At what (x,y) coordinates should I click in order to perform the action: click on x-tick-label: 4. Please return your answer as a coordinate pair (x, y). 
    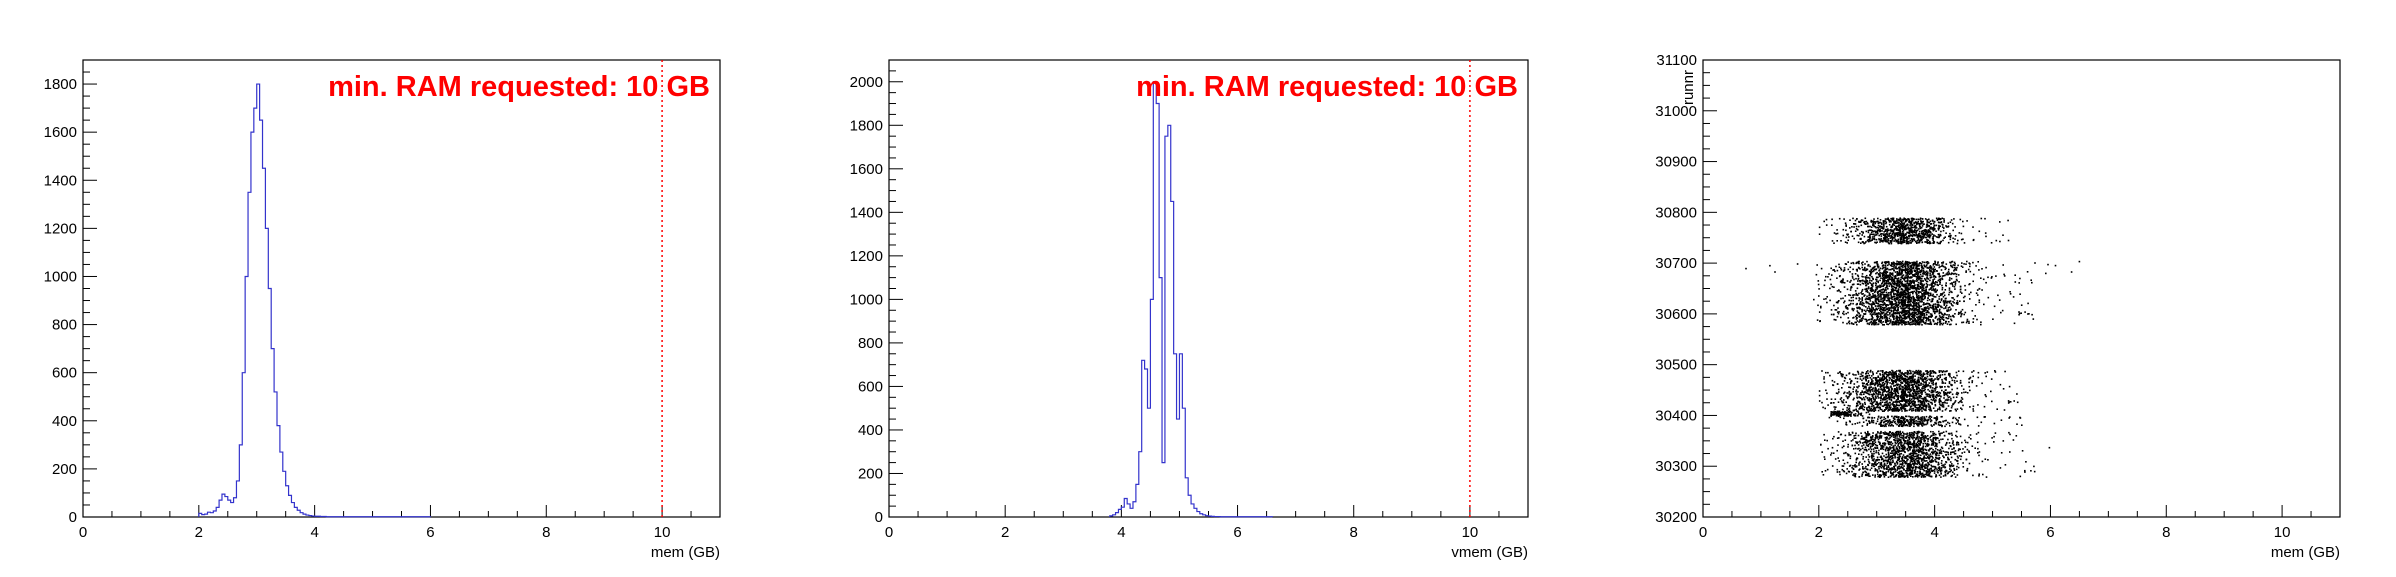
    Looking at the image, I should click on (314, 532).